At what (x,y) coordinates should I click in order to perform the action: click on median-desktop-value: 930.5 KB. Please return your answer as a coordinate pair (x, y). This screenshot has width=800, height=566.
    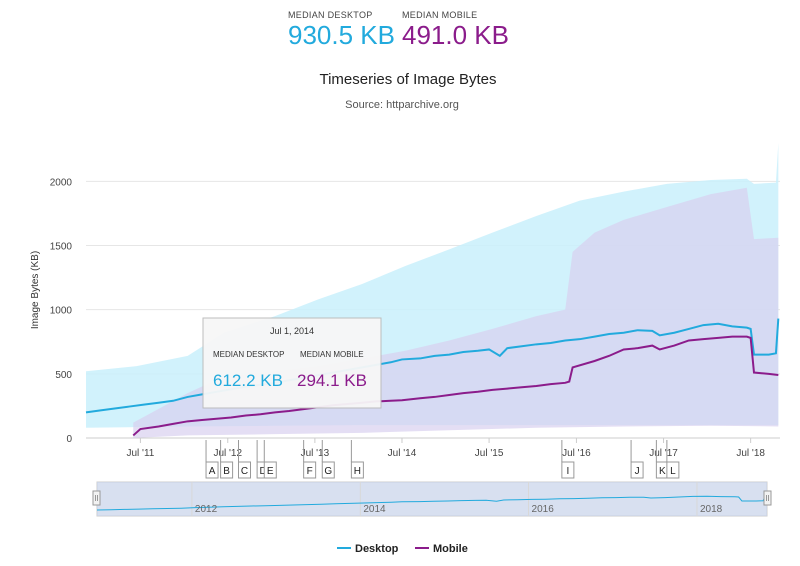
    Looking at the image, I should click on (341, 35).